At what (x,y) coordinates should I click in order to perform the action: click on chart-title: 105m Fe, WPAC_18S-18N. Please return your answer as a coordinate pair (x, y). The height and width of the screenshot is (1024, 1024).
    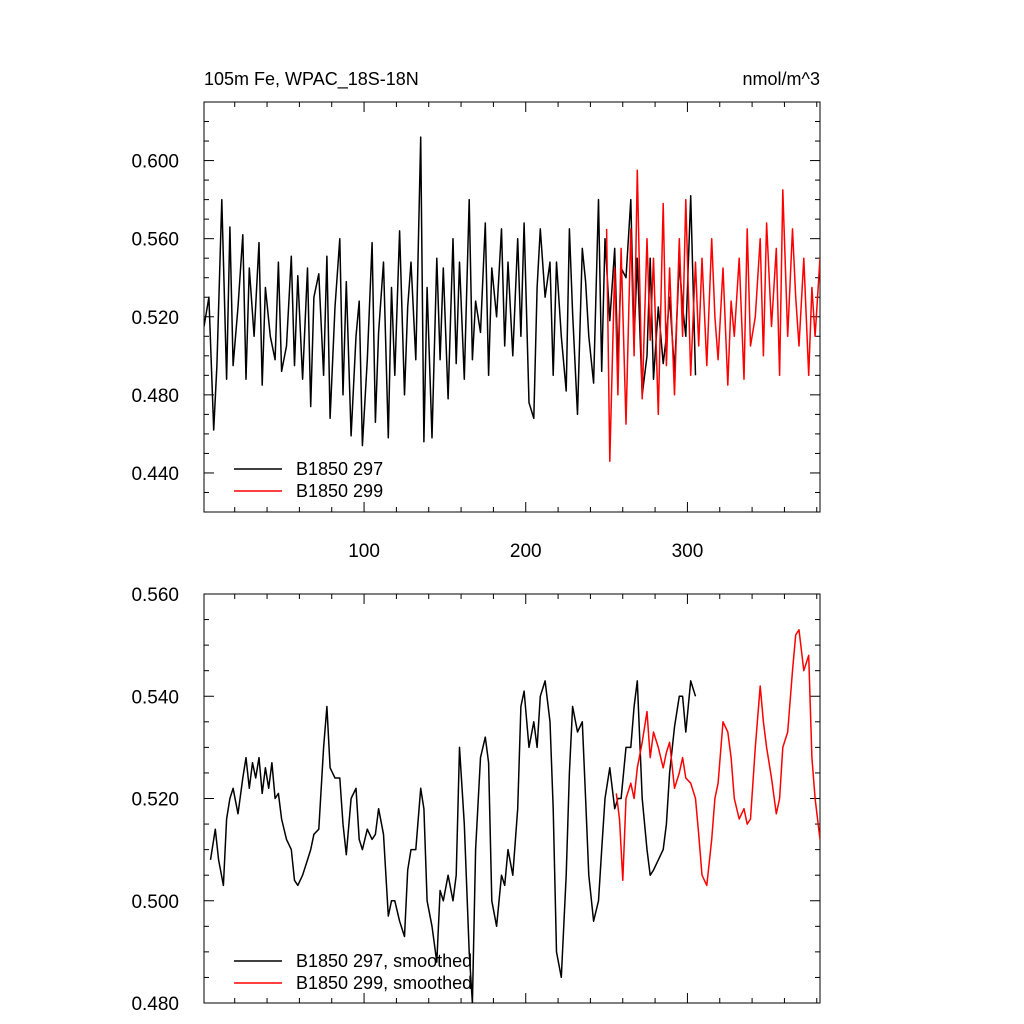
    Looking at the image, I should click on (311, 79).